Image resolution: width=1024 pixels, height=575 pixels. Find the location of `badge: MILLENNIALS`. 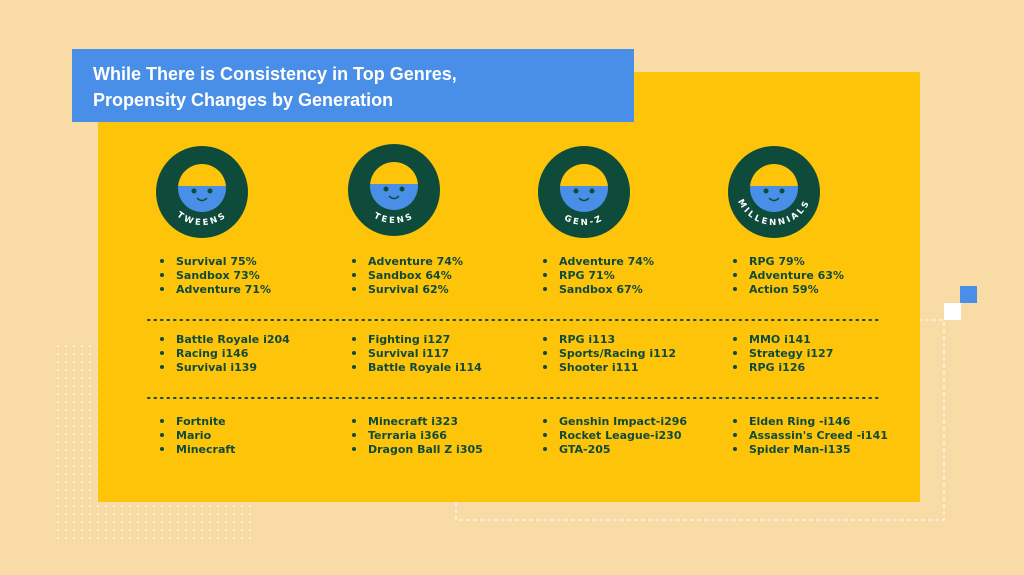

badge: MILLENNIALS is located at coordinates (774, 192).